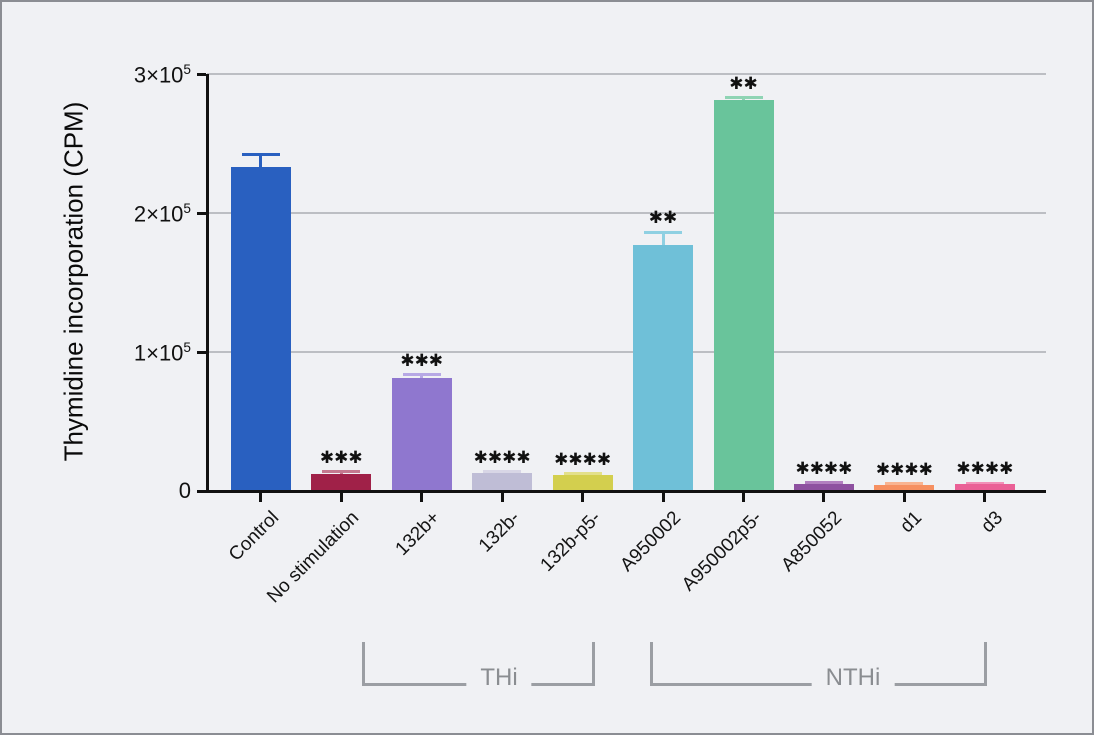 Image resolution: width=1094 pixels, height=735 pixels. Describe the element at coordinates (207, 283) in the screenshot. I see `y-axis-line` at that location.